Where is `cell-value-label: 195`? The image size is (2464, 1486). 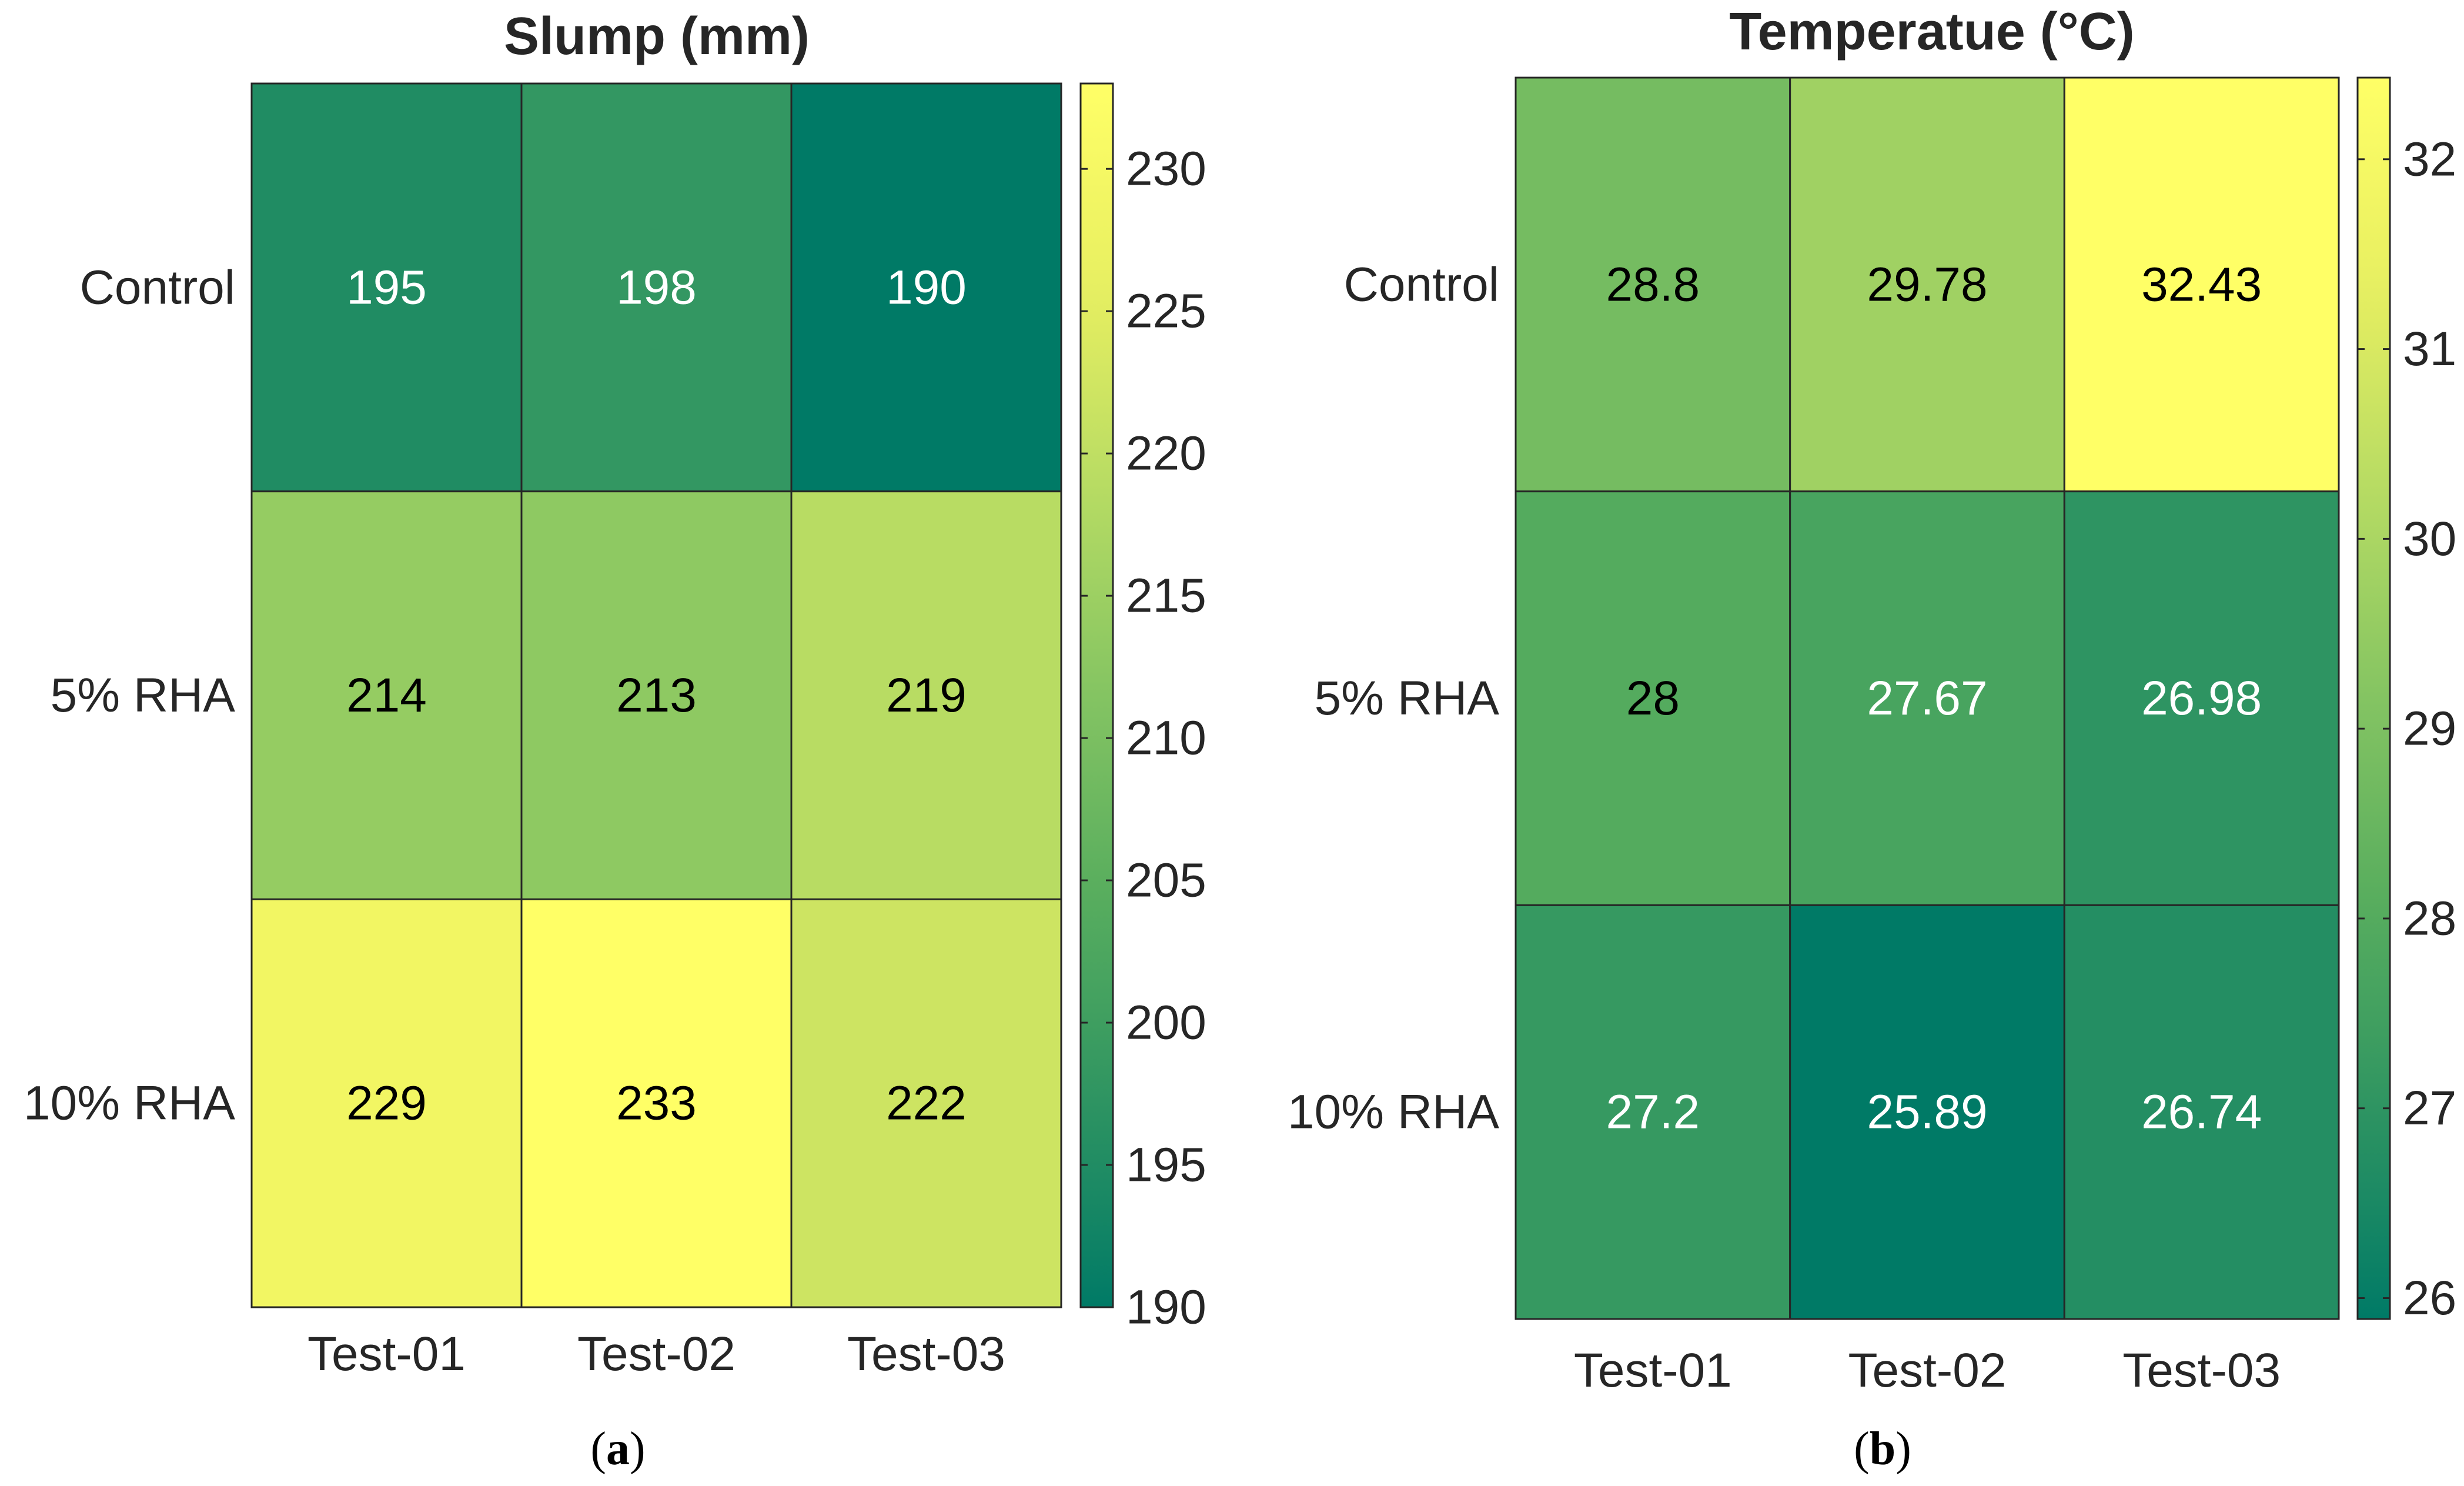 cell-value-label: 195 is located at coordinates (386, 287).